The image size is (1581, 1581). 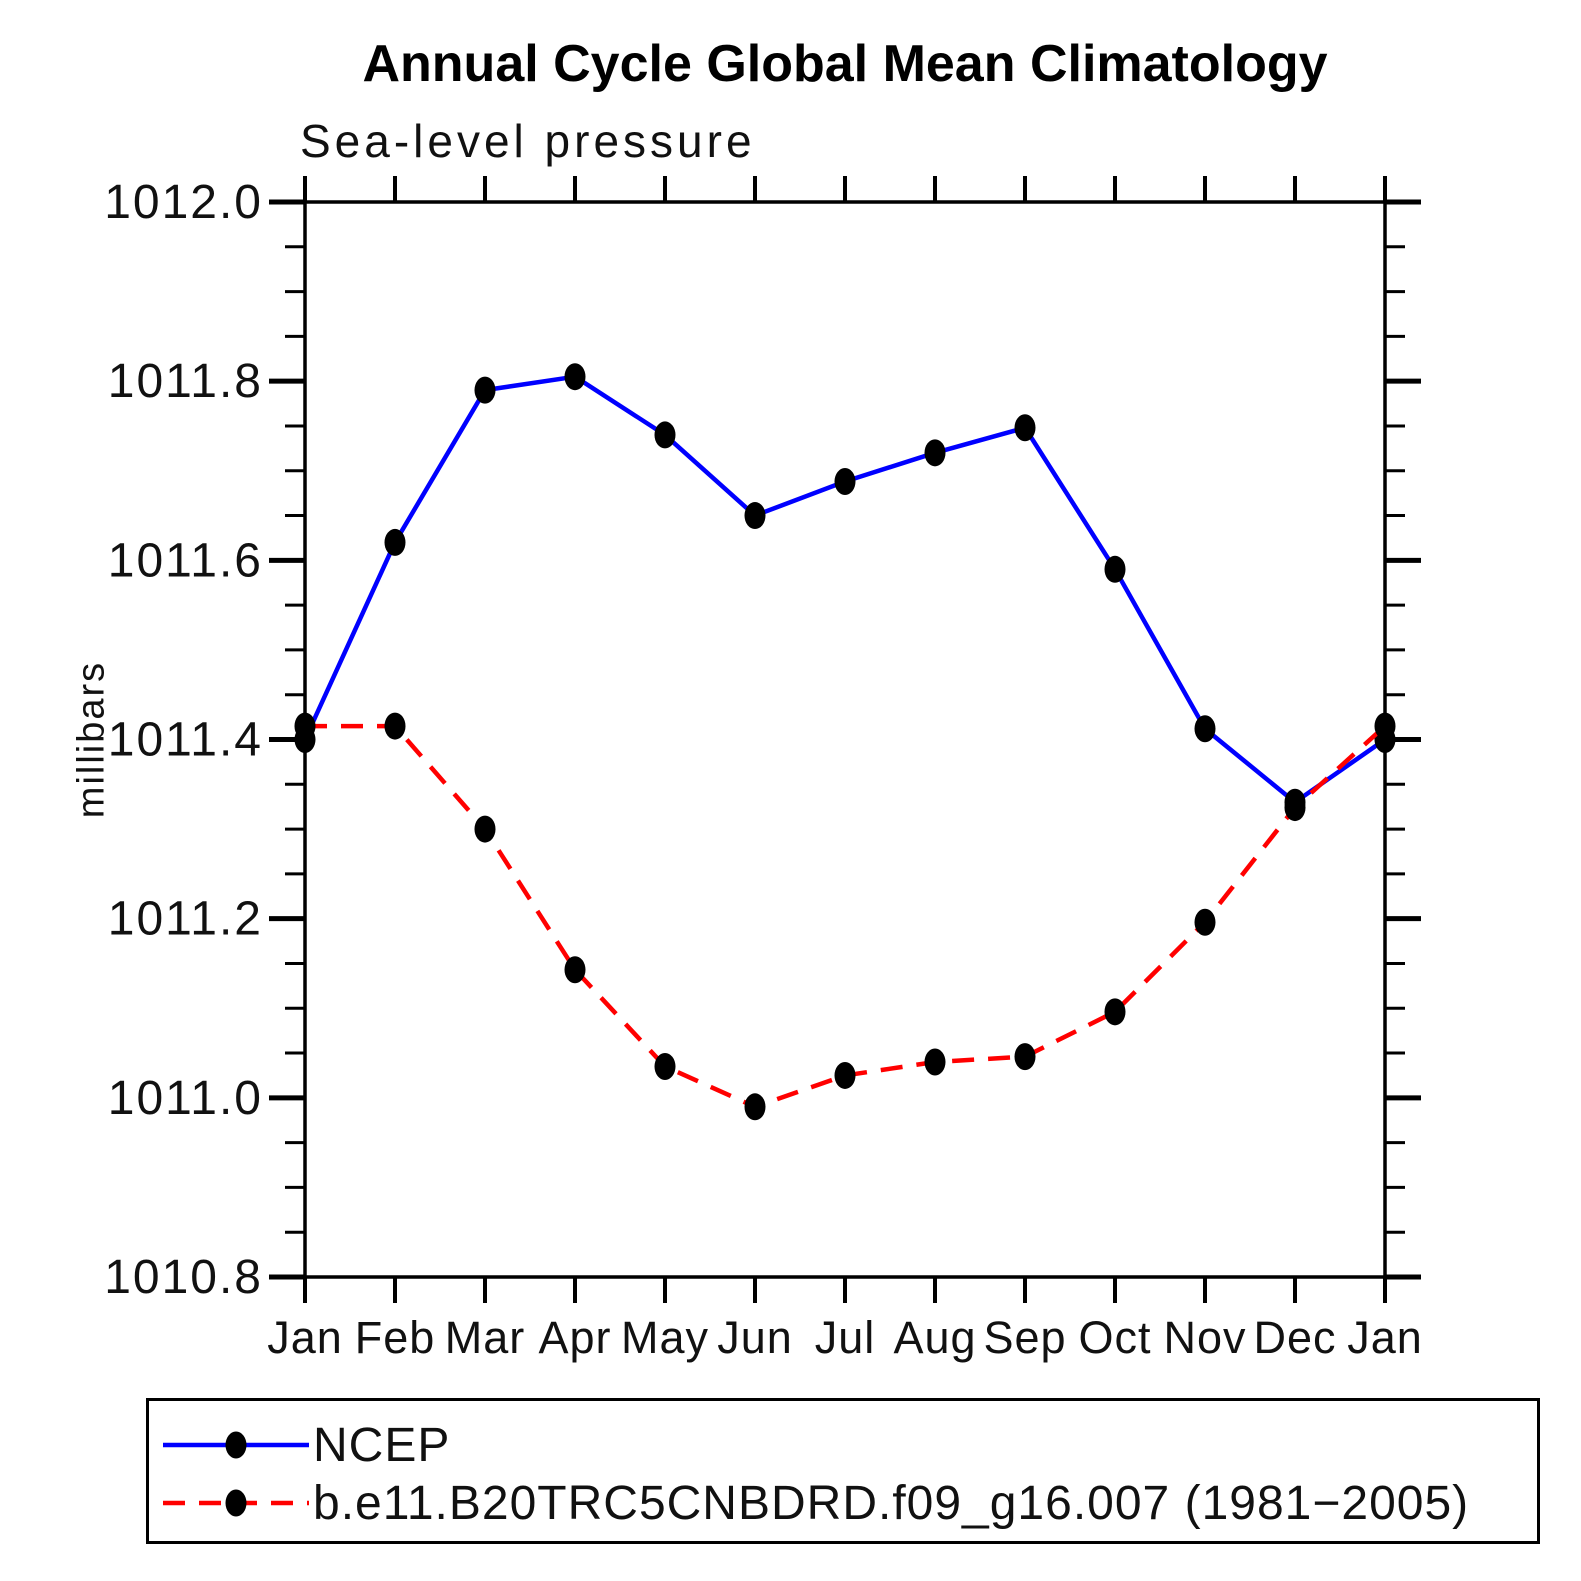 I want to click on x-tick-label: Jun, so click(x=755, y=1337).